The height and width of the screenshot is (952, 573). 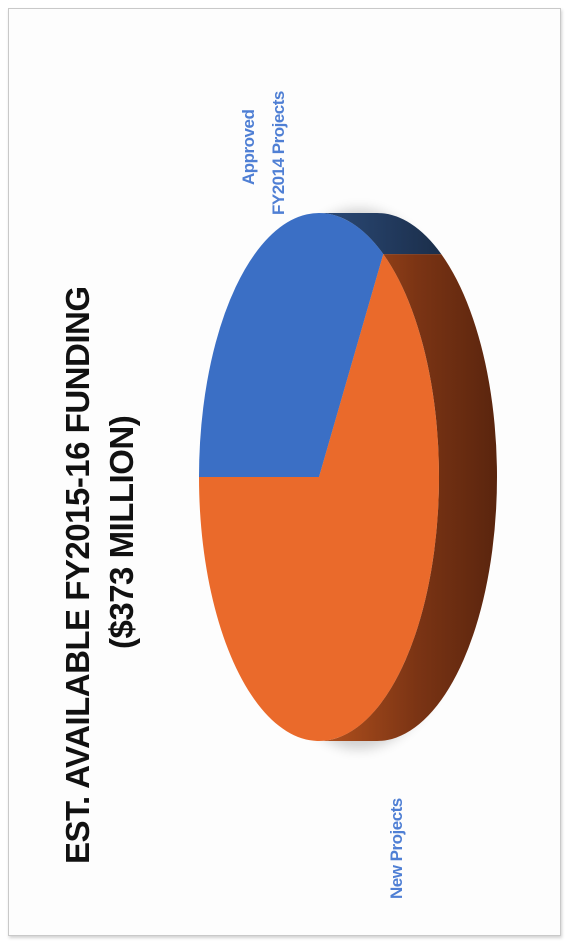 I want to click on chart-title-line-1: EST. AVAILABLE FY2015-16 FUNDING, so click(x=77, y=575).